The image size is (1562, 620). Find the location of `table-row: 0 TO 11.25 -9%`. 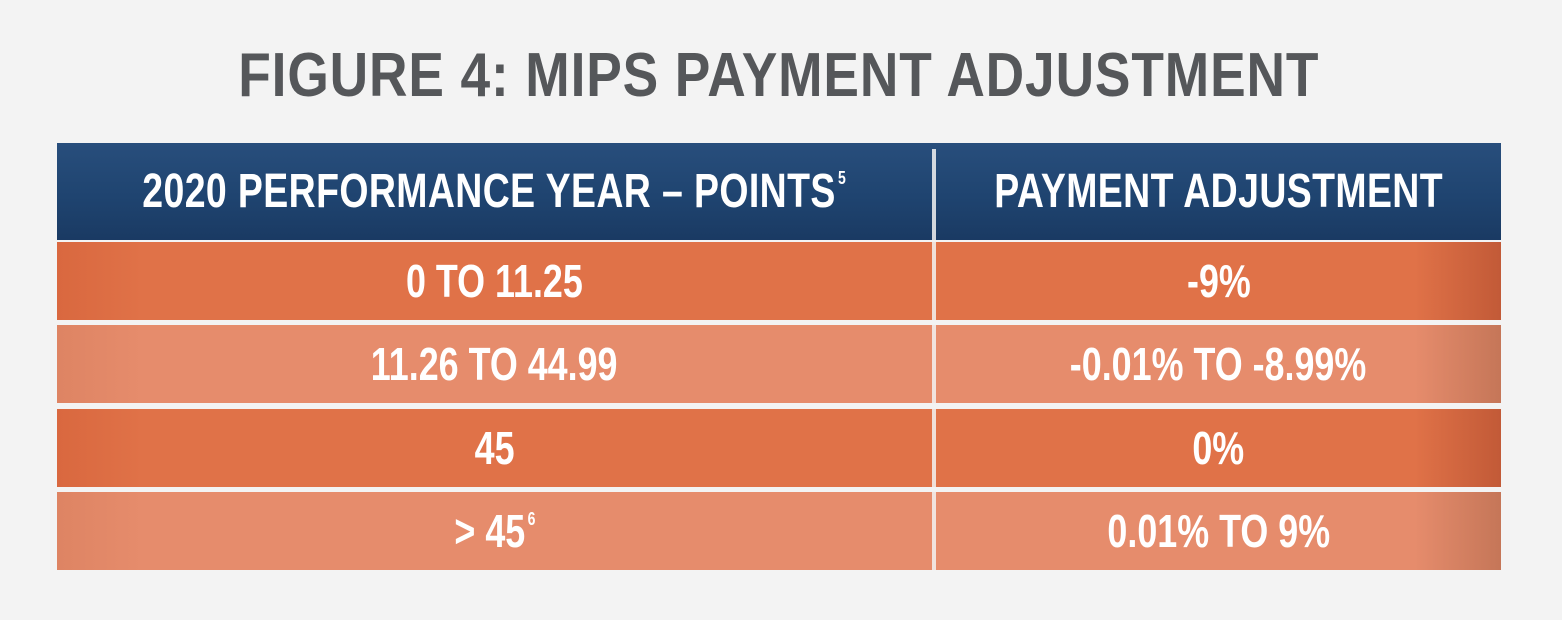

table-row: 0 TO 11.25 -9% is located at coordinates (779, 281).